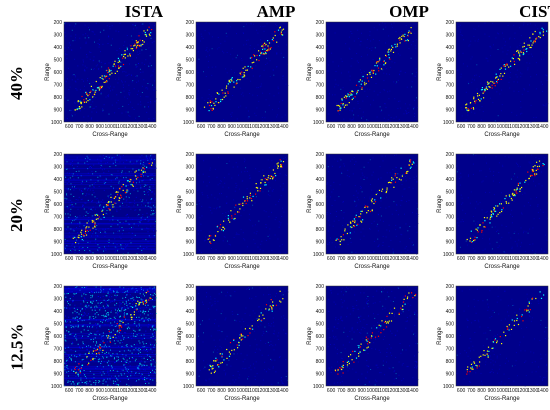 The height and width of the screenshot is (410, 550). I want to click on x-axis-label: Cross-Range, so click(502, 267).